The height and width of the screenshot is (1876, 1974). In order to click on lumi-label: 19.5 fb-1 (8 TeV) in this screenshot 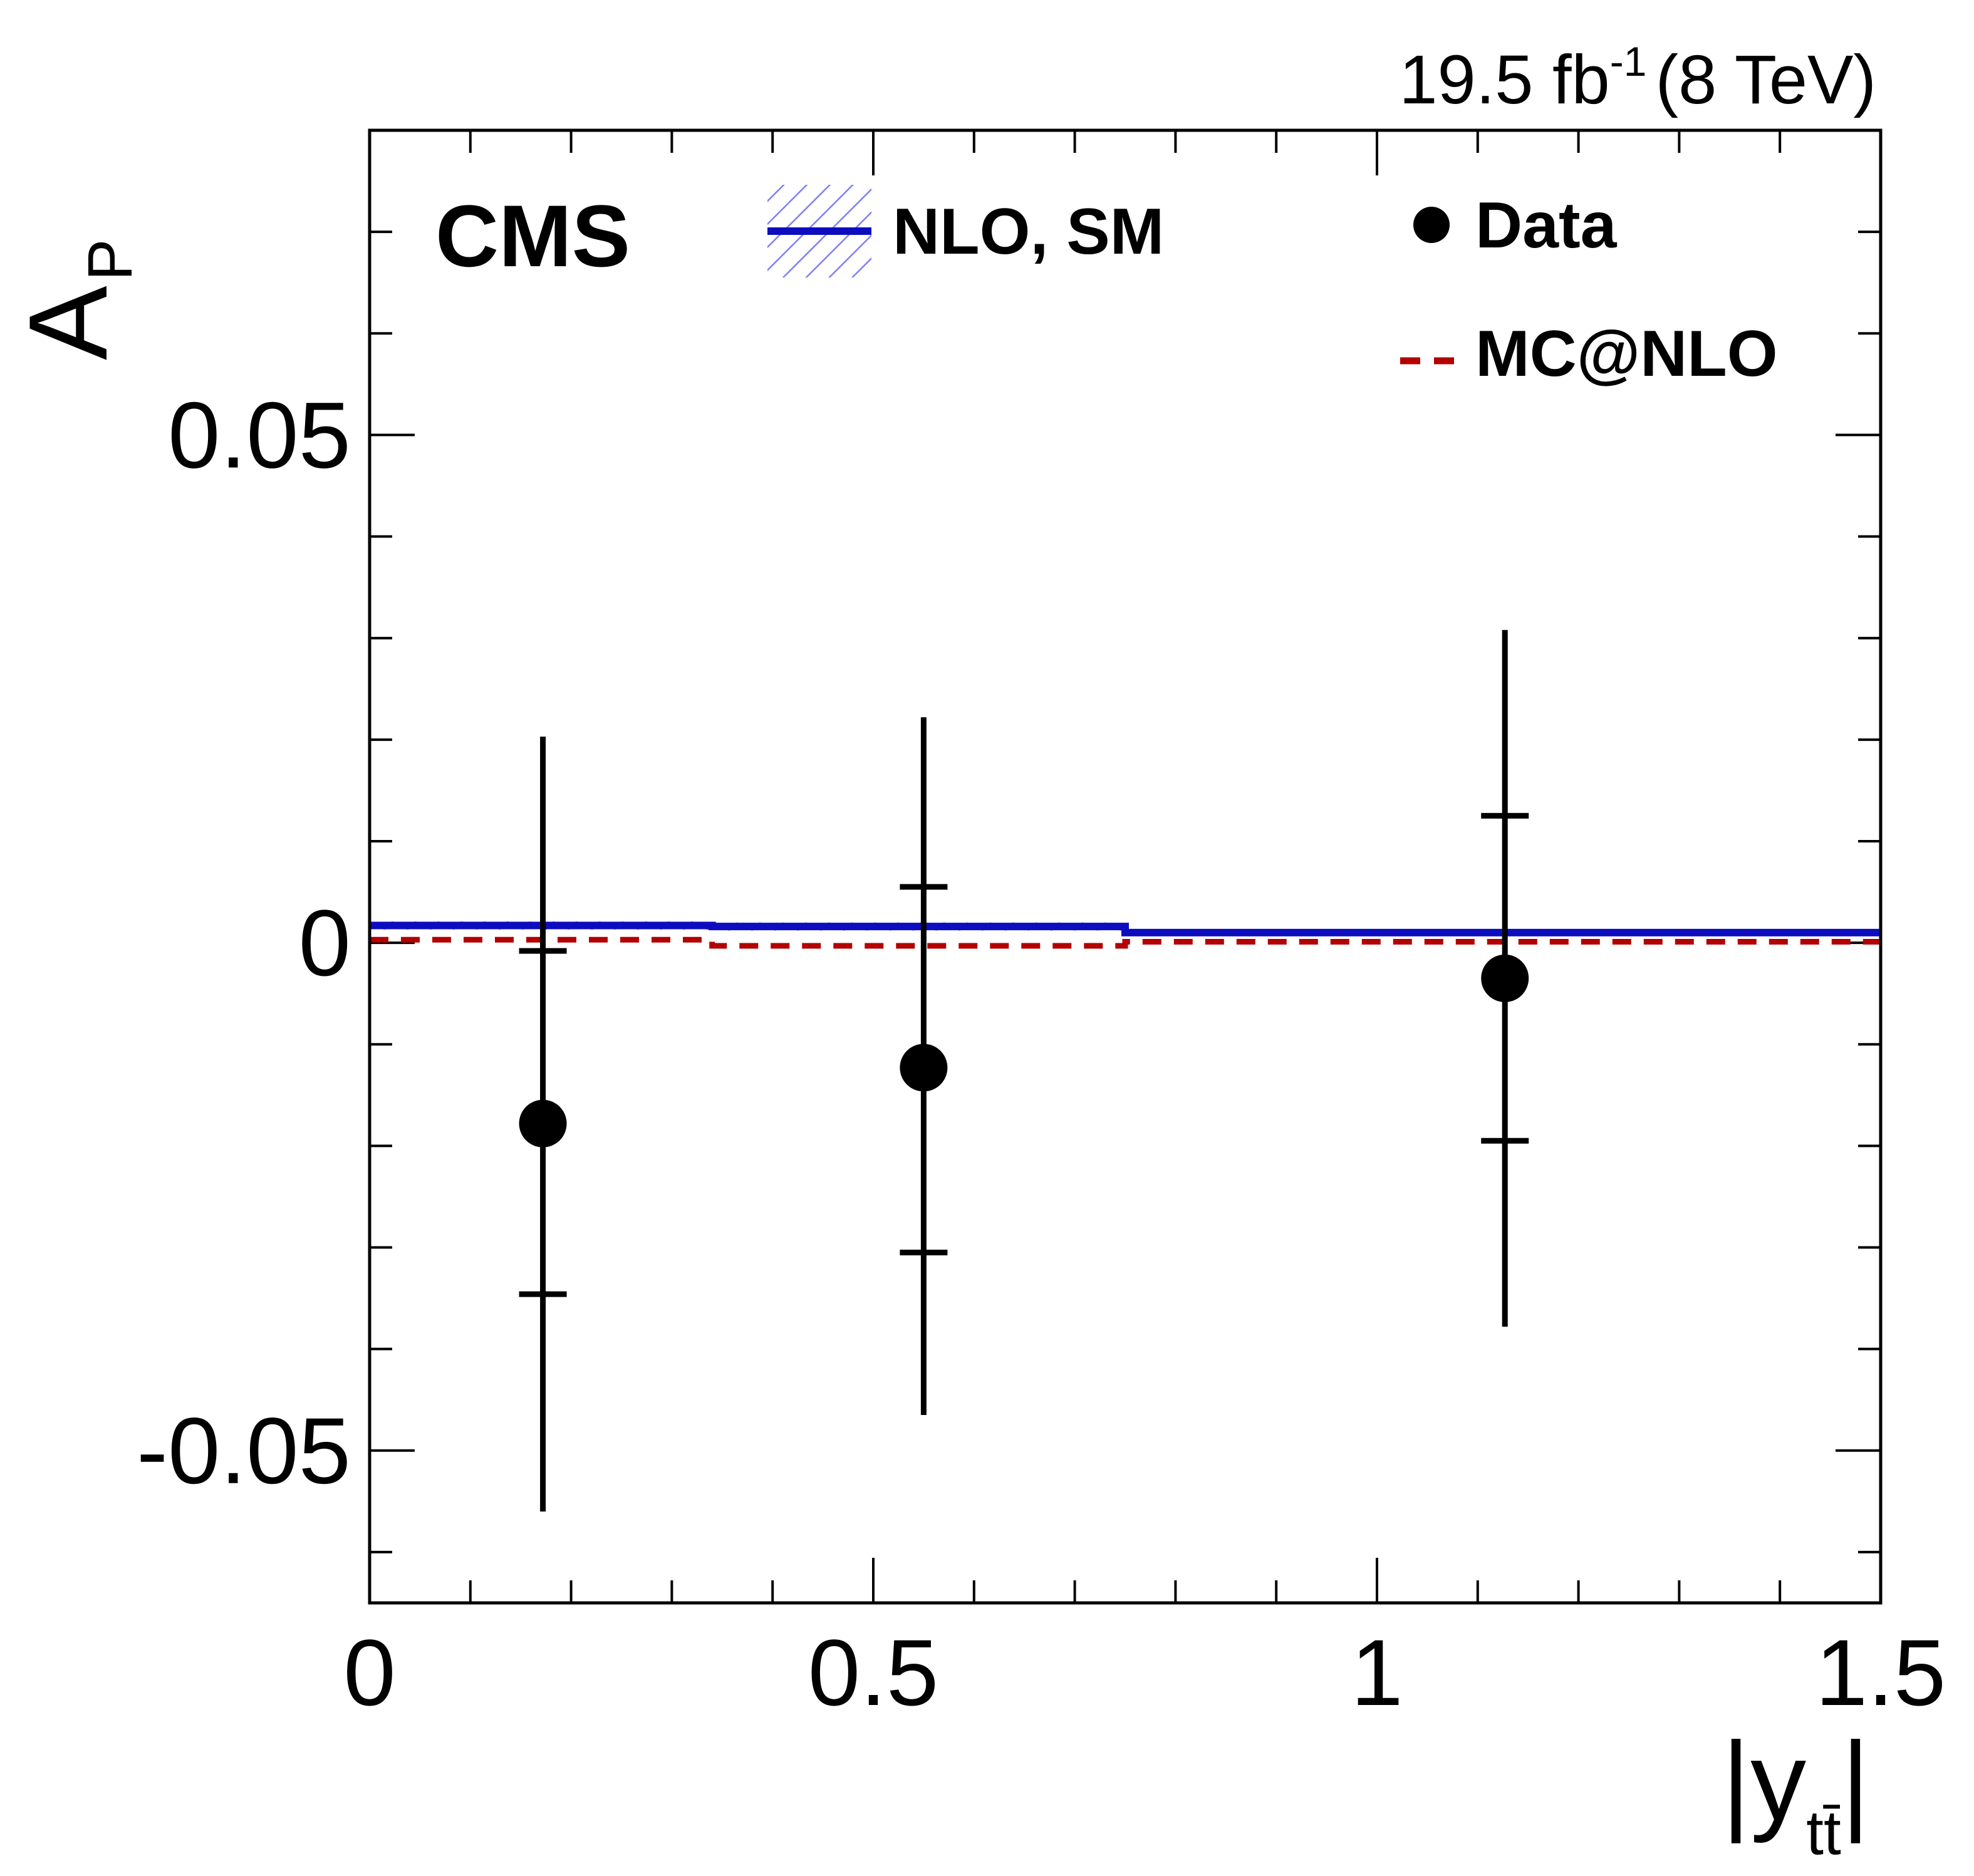, I will do `click(1637, 78)`.